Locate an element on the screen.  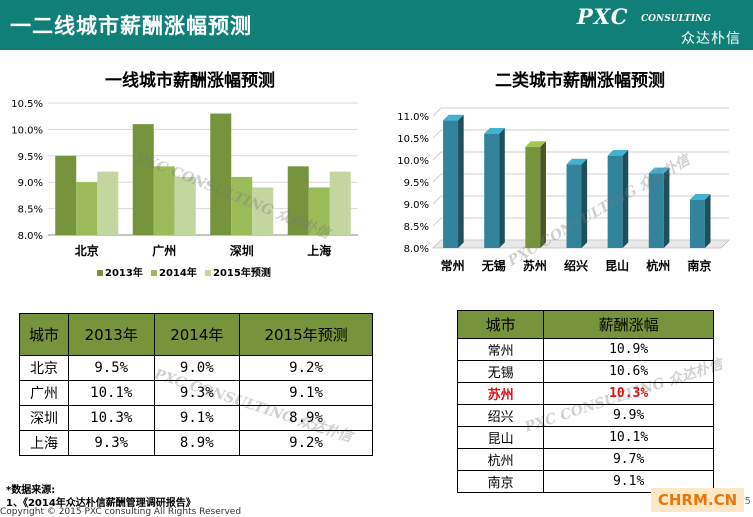
bar-常州 is located at coordinates (453, 181).